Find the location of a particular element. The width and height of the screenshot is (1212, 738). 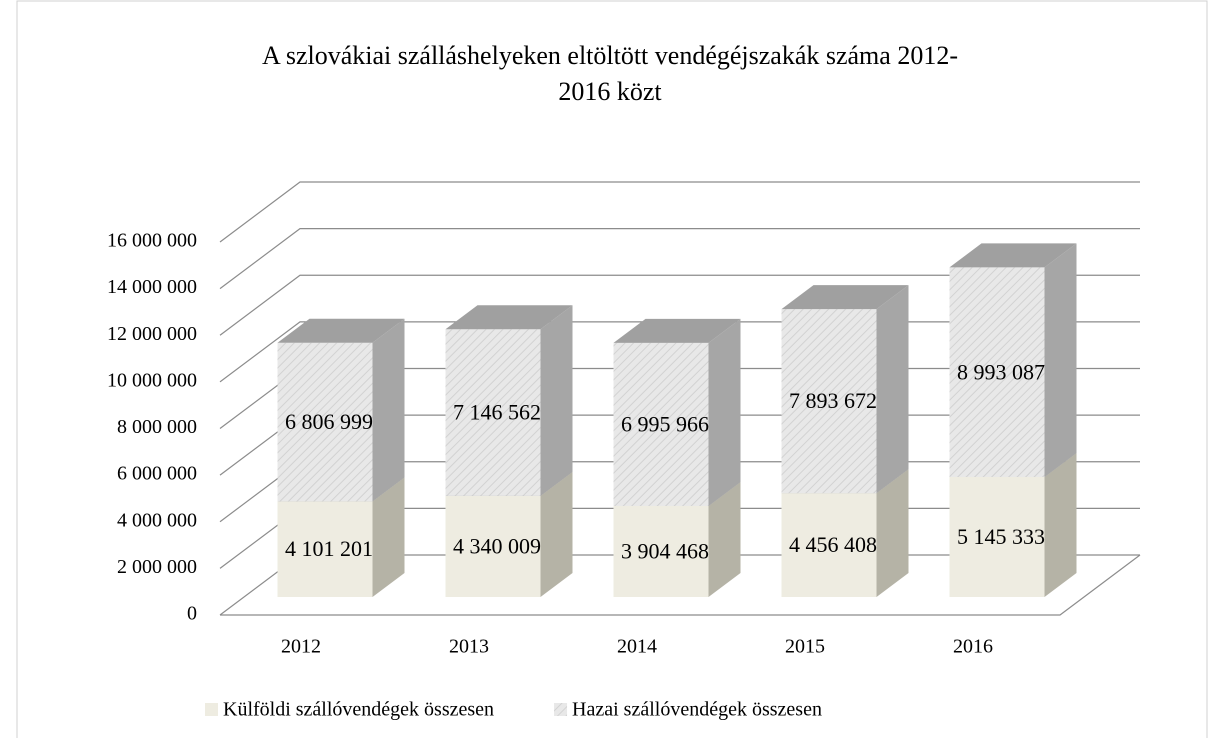

chart-title: 2016 közt is located at coordinates (610, 91).